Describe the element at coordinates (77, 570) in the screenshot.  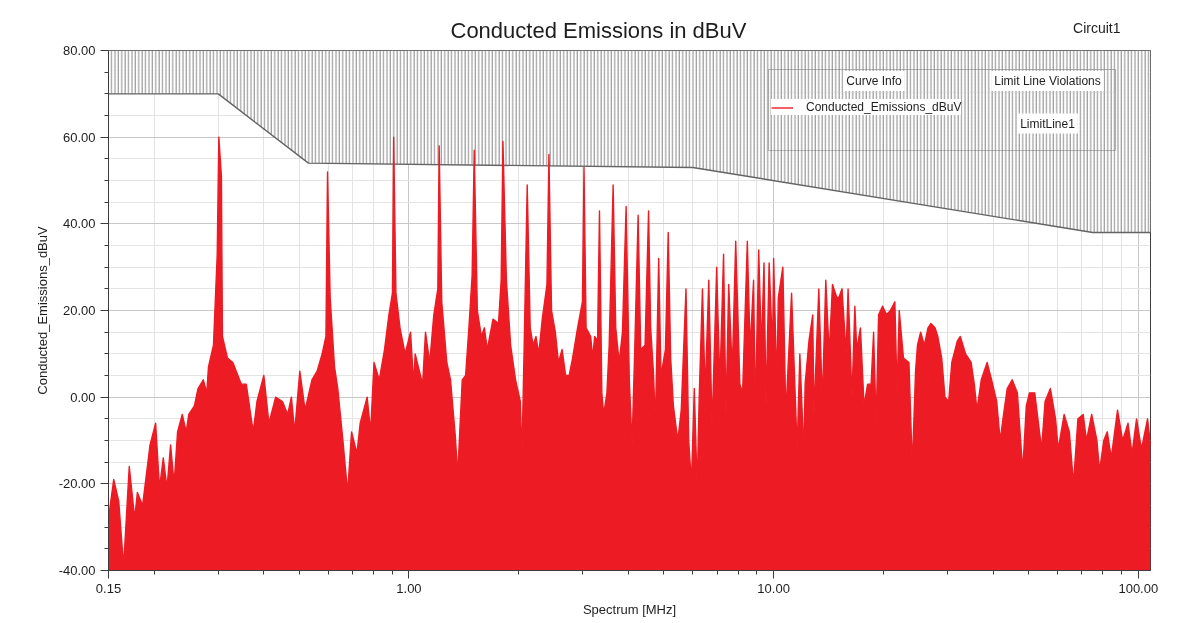
I see `y-tick-label: -40.00` at that location.